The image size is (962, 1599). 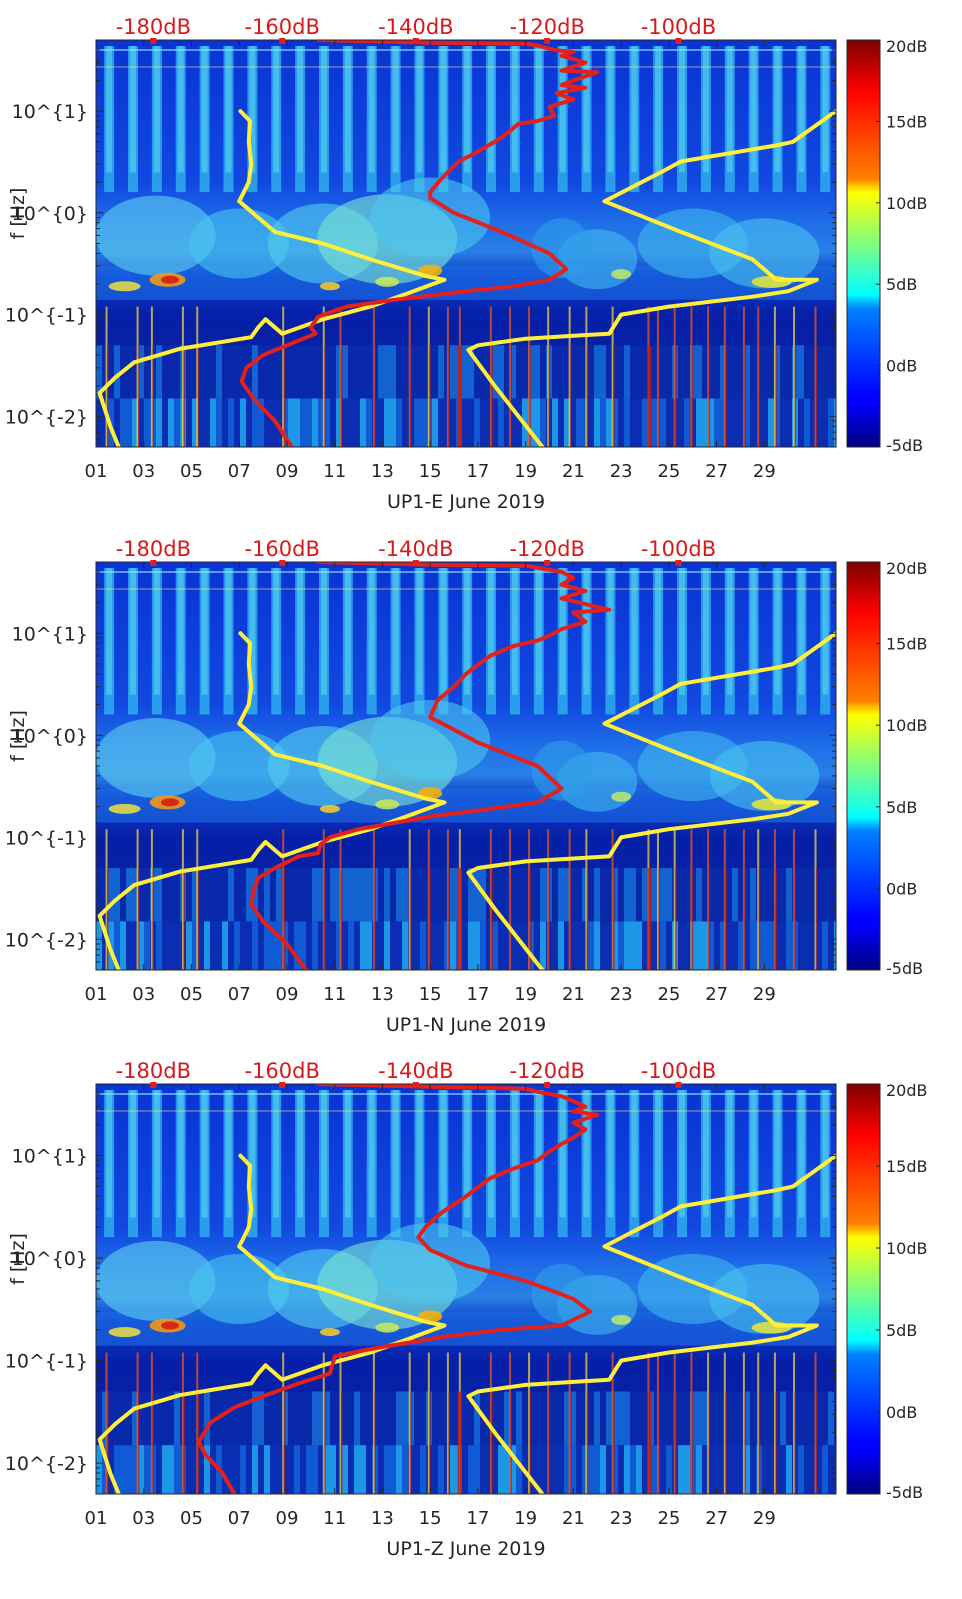 I want to click on noise-blob, so click(x=156, y=1280).